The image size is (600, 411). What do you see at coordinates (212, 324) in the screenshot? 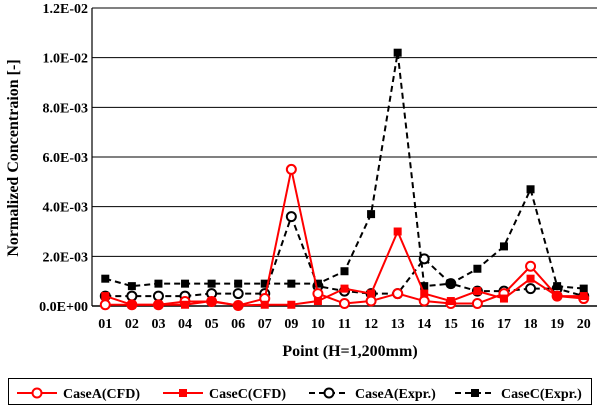
I see `x-tick-label: 05` at bounding box center [212, 324].